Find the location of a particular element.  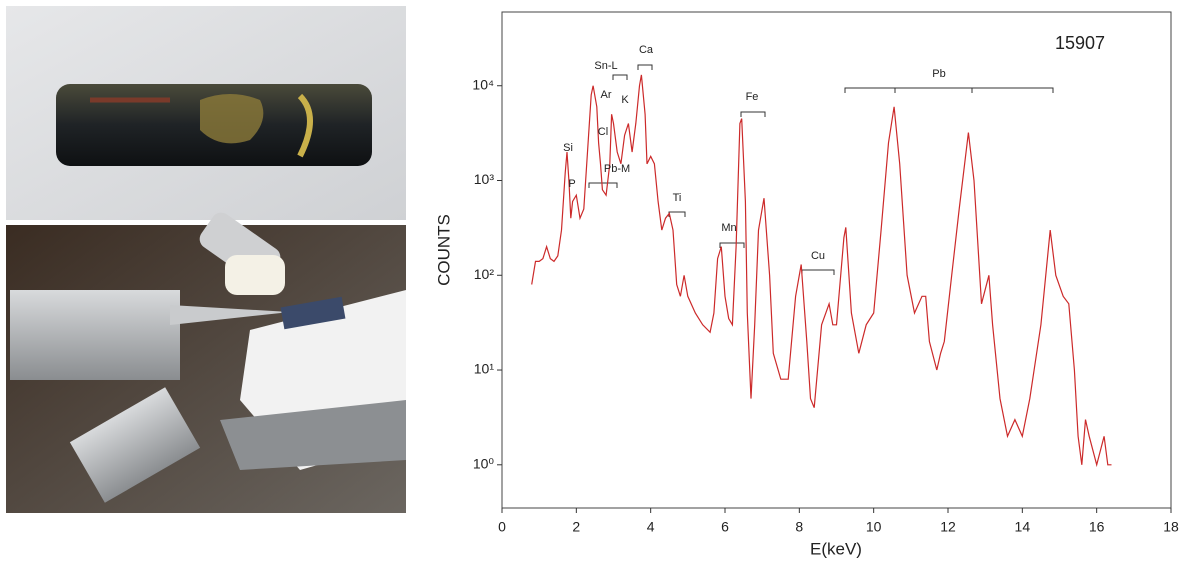

peak-label: K is located at coordinates (625, 100).